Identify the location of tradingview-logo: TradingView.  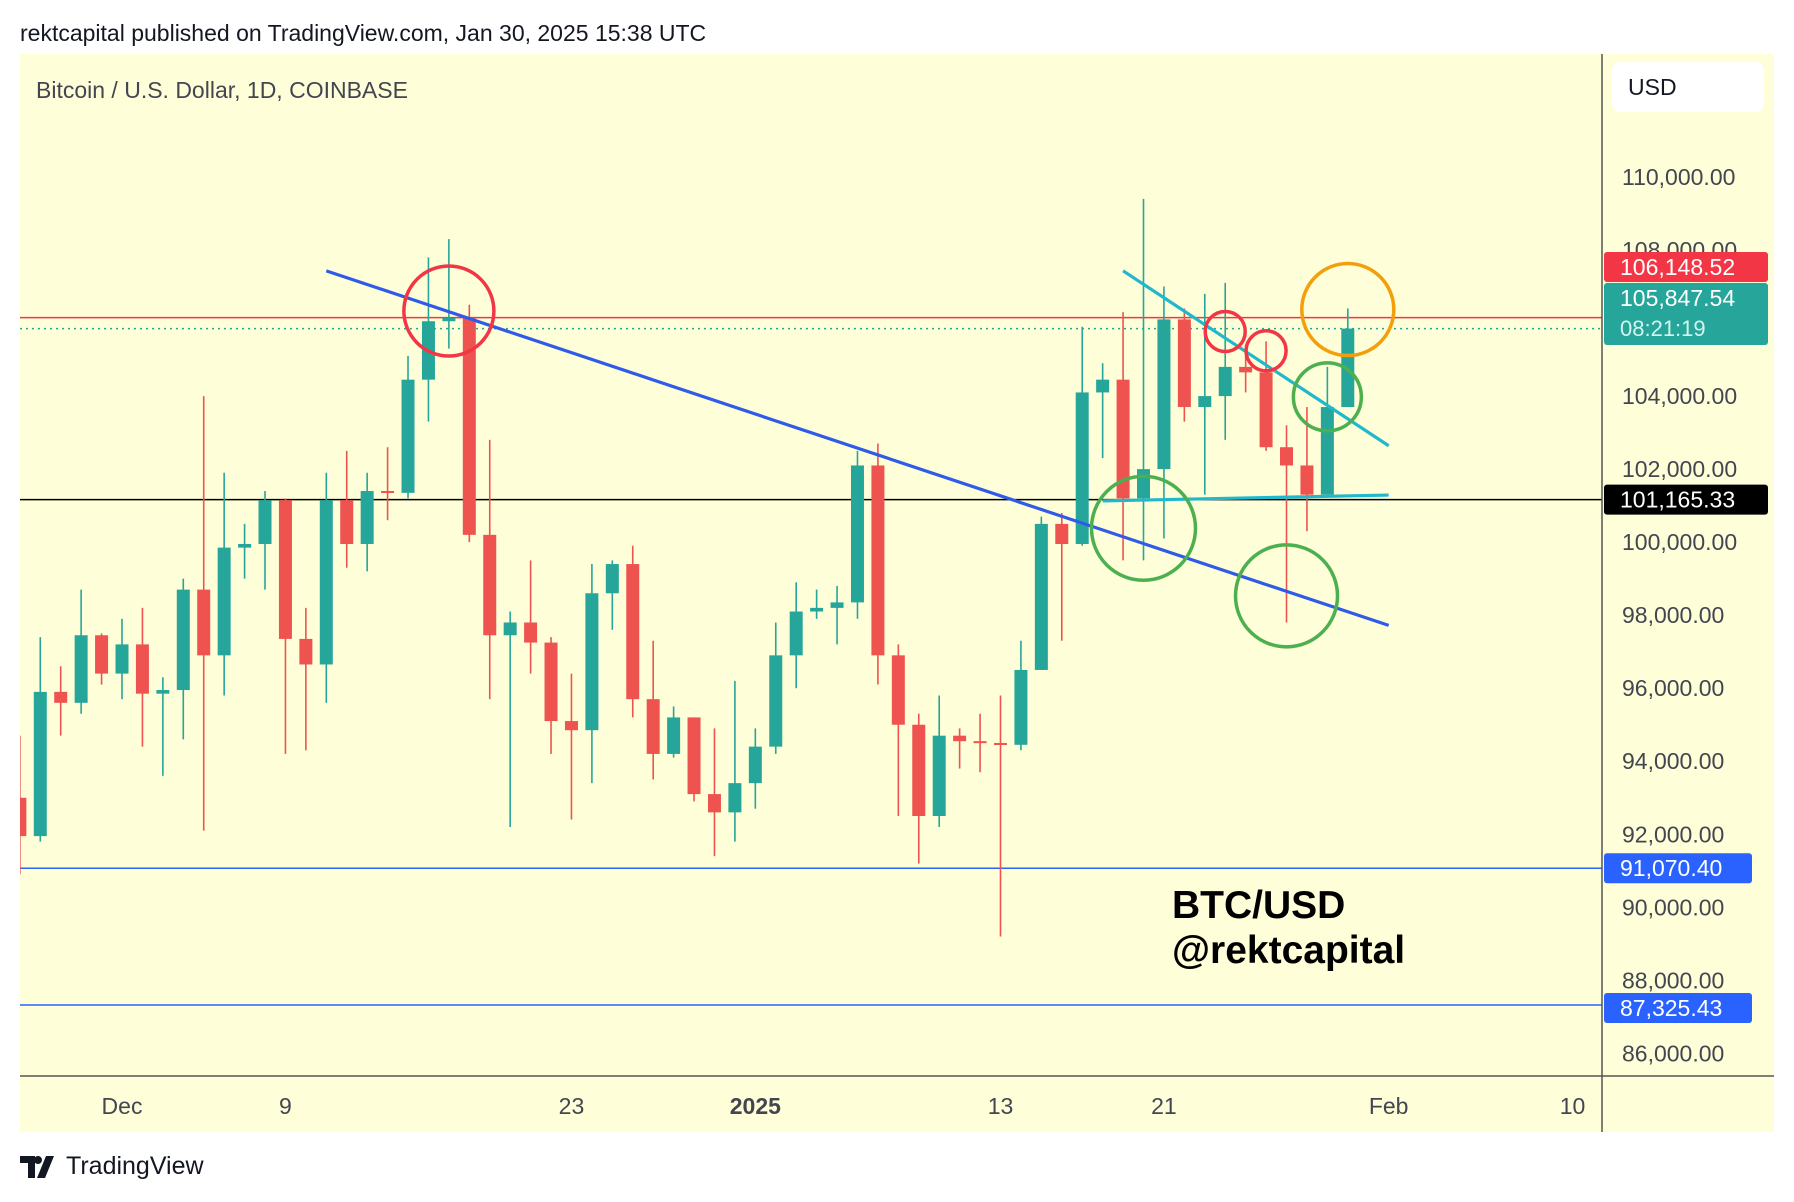
(112, 1166).